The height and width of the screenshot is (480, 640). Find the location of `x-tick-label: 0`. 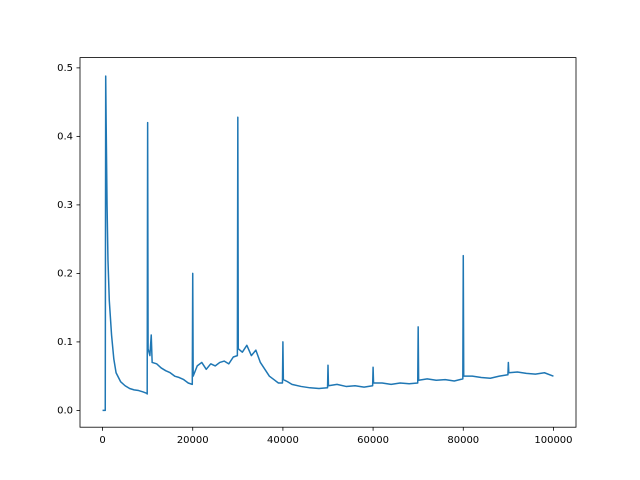

x-tick-label: 0 is located at coordinates (102, 440).